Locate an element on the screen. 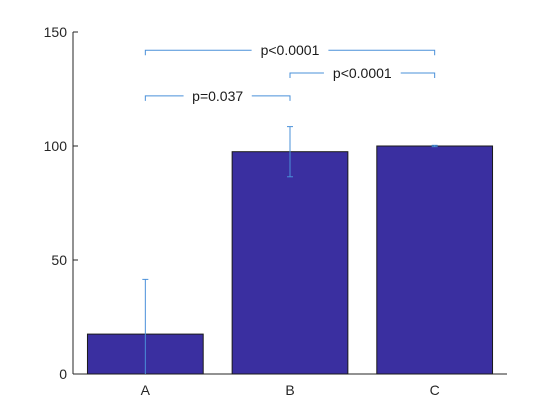 The height and width of the screenshot is (420, 560). x-tick-label: B is located at coordinates (289, 390).